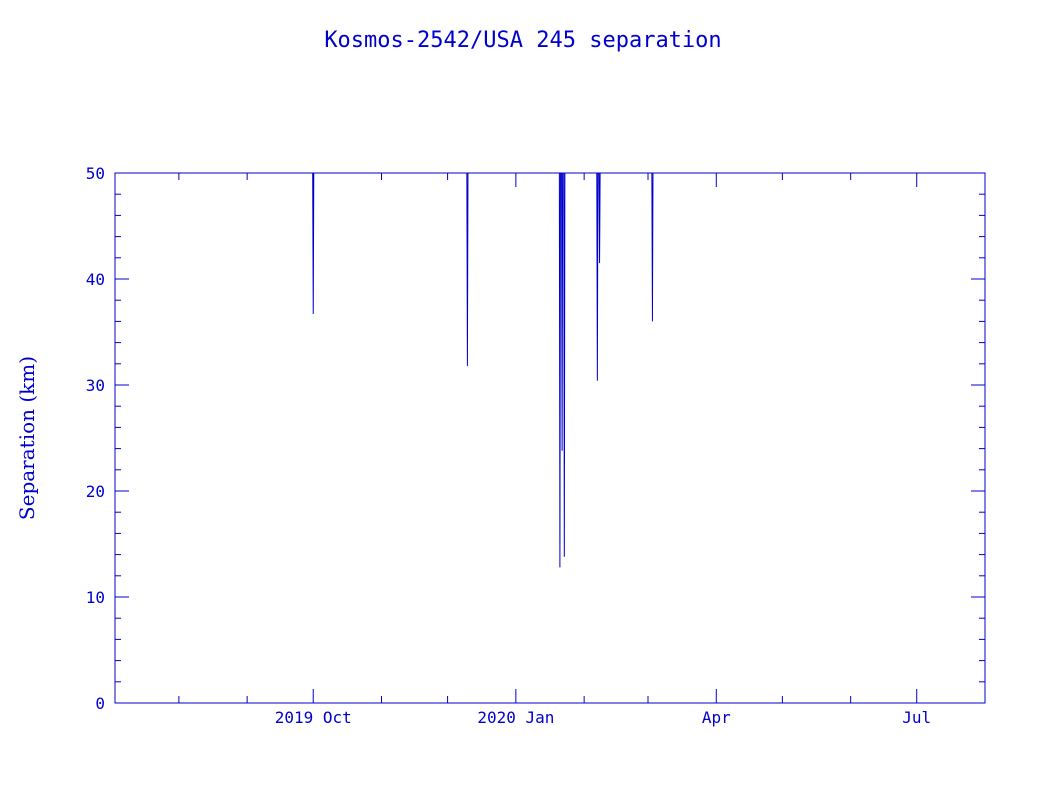 The image size is (1046, 790). What do you see at coordinates (515, 717) in the screenshot?
I see `x-tick-label: 2020 Jan` at bounding box center [515, 717].